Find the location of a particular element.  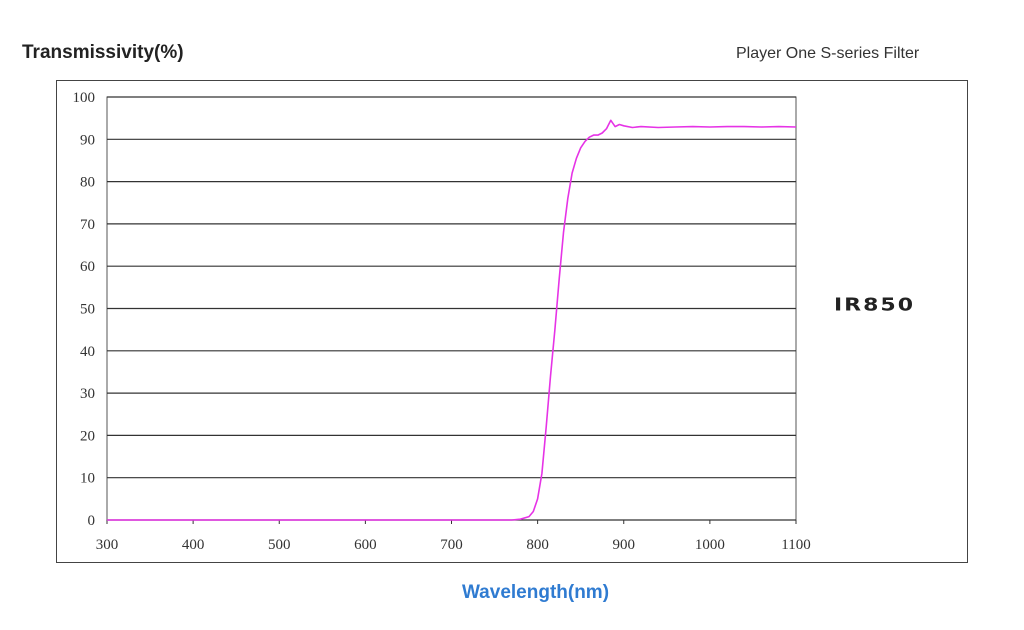

x-tick-label: 1100 is located at coordinates (795, 545).